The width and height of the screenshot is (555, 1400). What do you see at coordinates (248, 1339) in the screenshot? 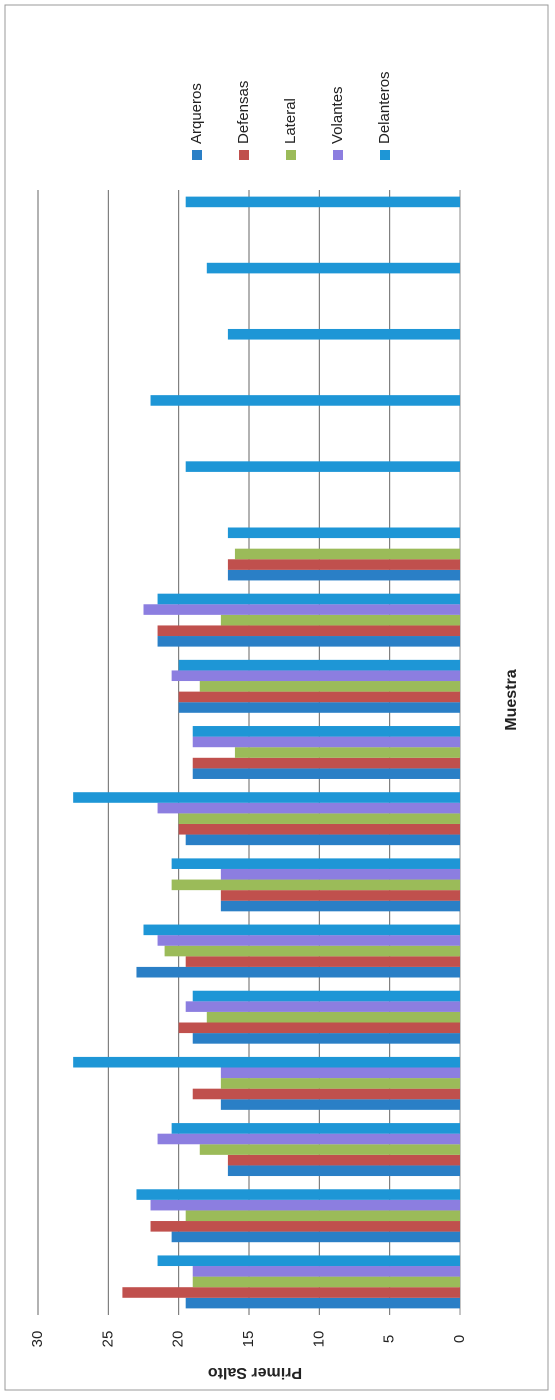
I see `y-tick-label: 15` at bounding box center [248, 1339].